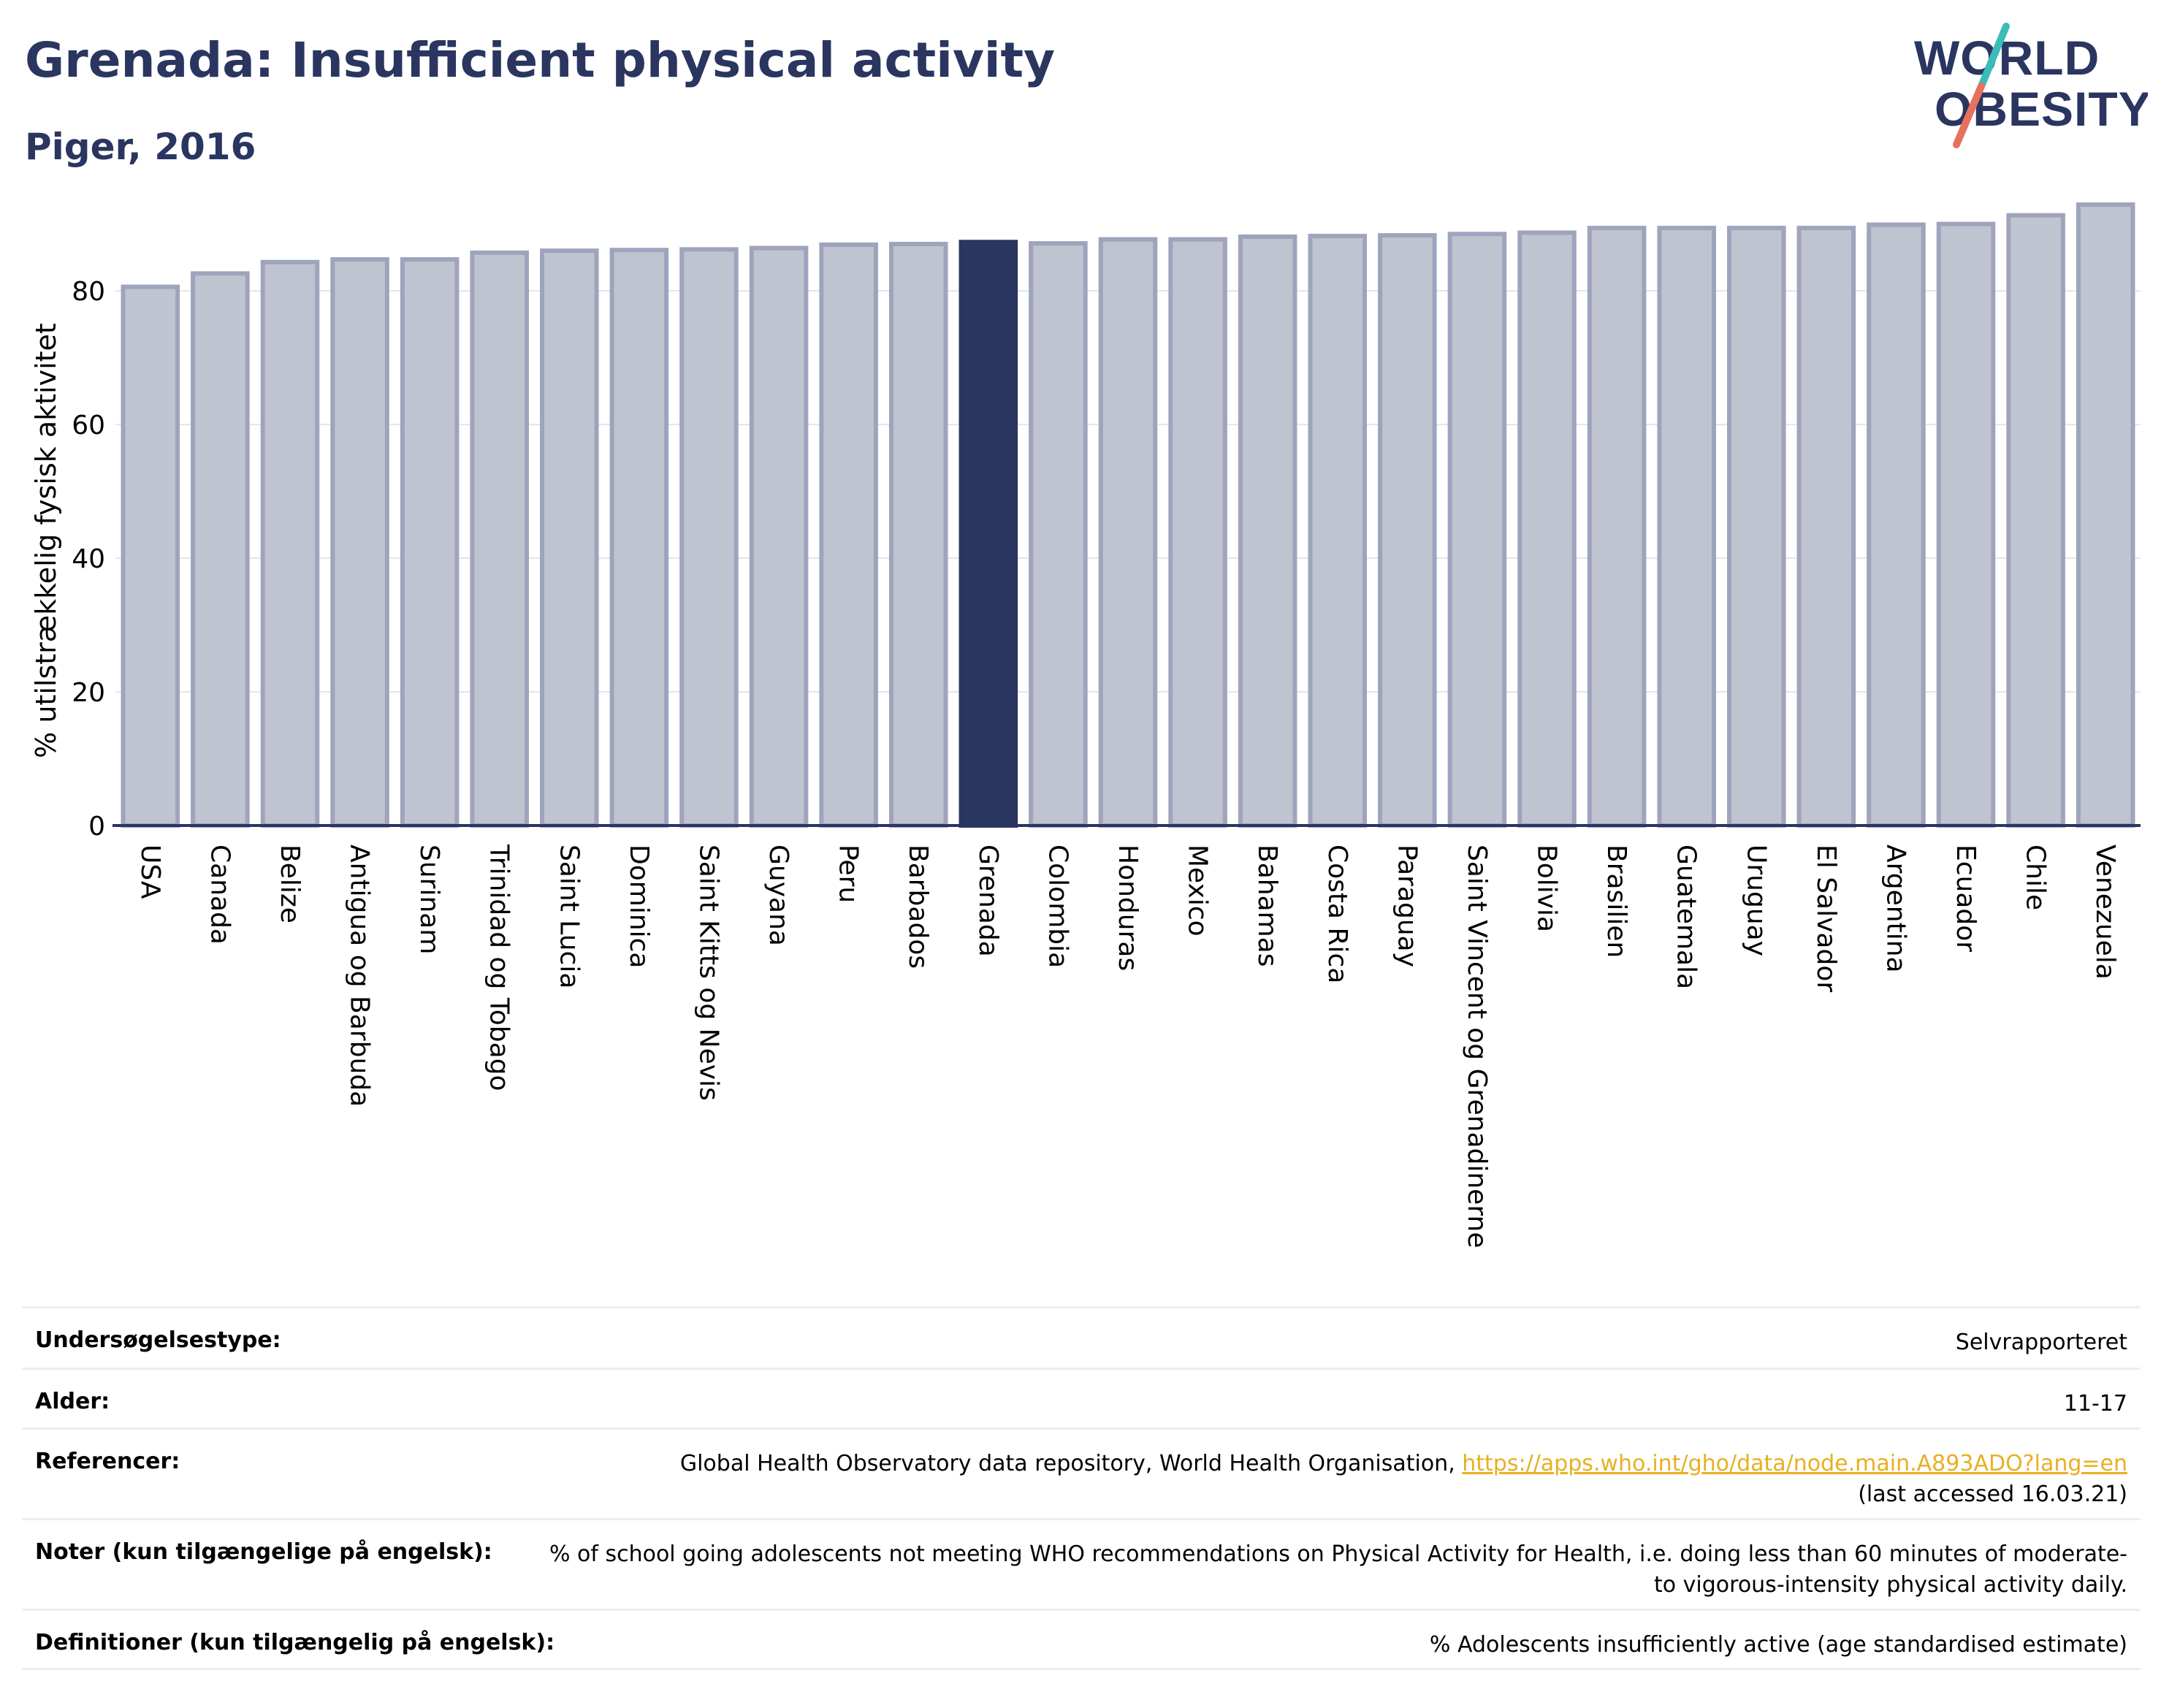 The height and width of the screenshot is (1708, 2161). Describe the element at coordinates (2041, 1342) in the screenshot. I see `survey-type-value: Selvrapporteret` at that location.